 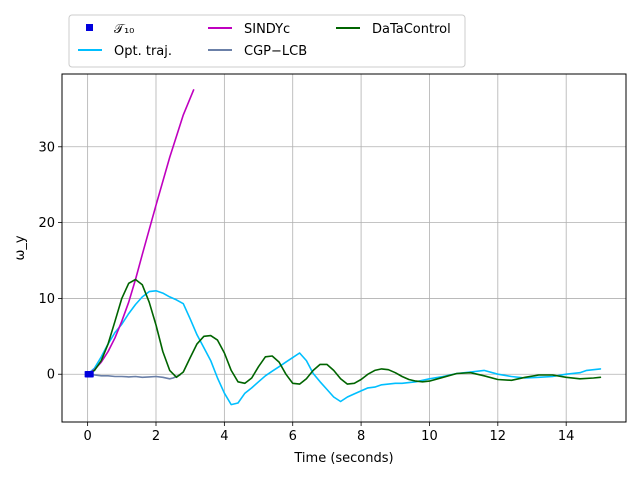 I want to click on y-tick-label: 20, so click(x=46, y=223).